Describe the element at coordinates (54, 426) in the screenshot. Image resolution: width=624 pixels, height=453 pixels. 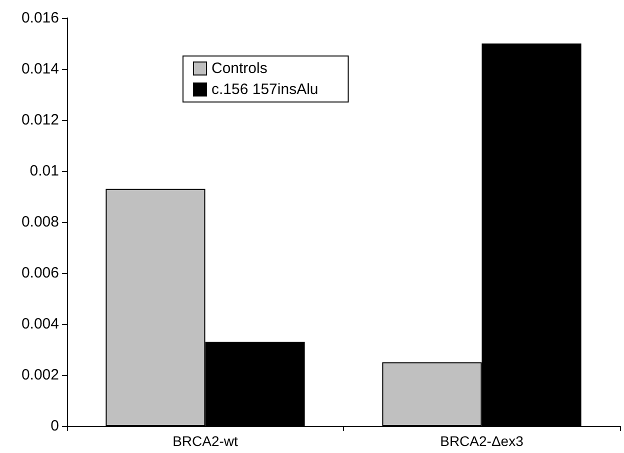
I see `y-tick-label: 0` at that location.